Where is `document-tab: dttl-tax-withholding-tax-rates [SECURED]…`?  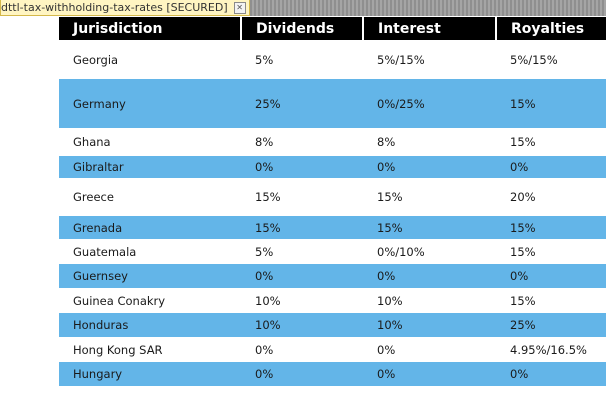
document-tab: dttl-tax-withholding-tax-rates [SECURED]… is located at coordinates (125, 8).